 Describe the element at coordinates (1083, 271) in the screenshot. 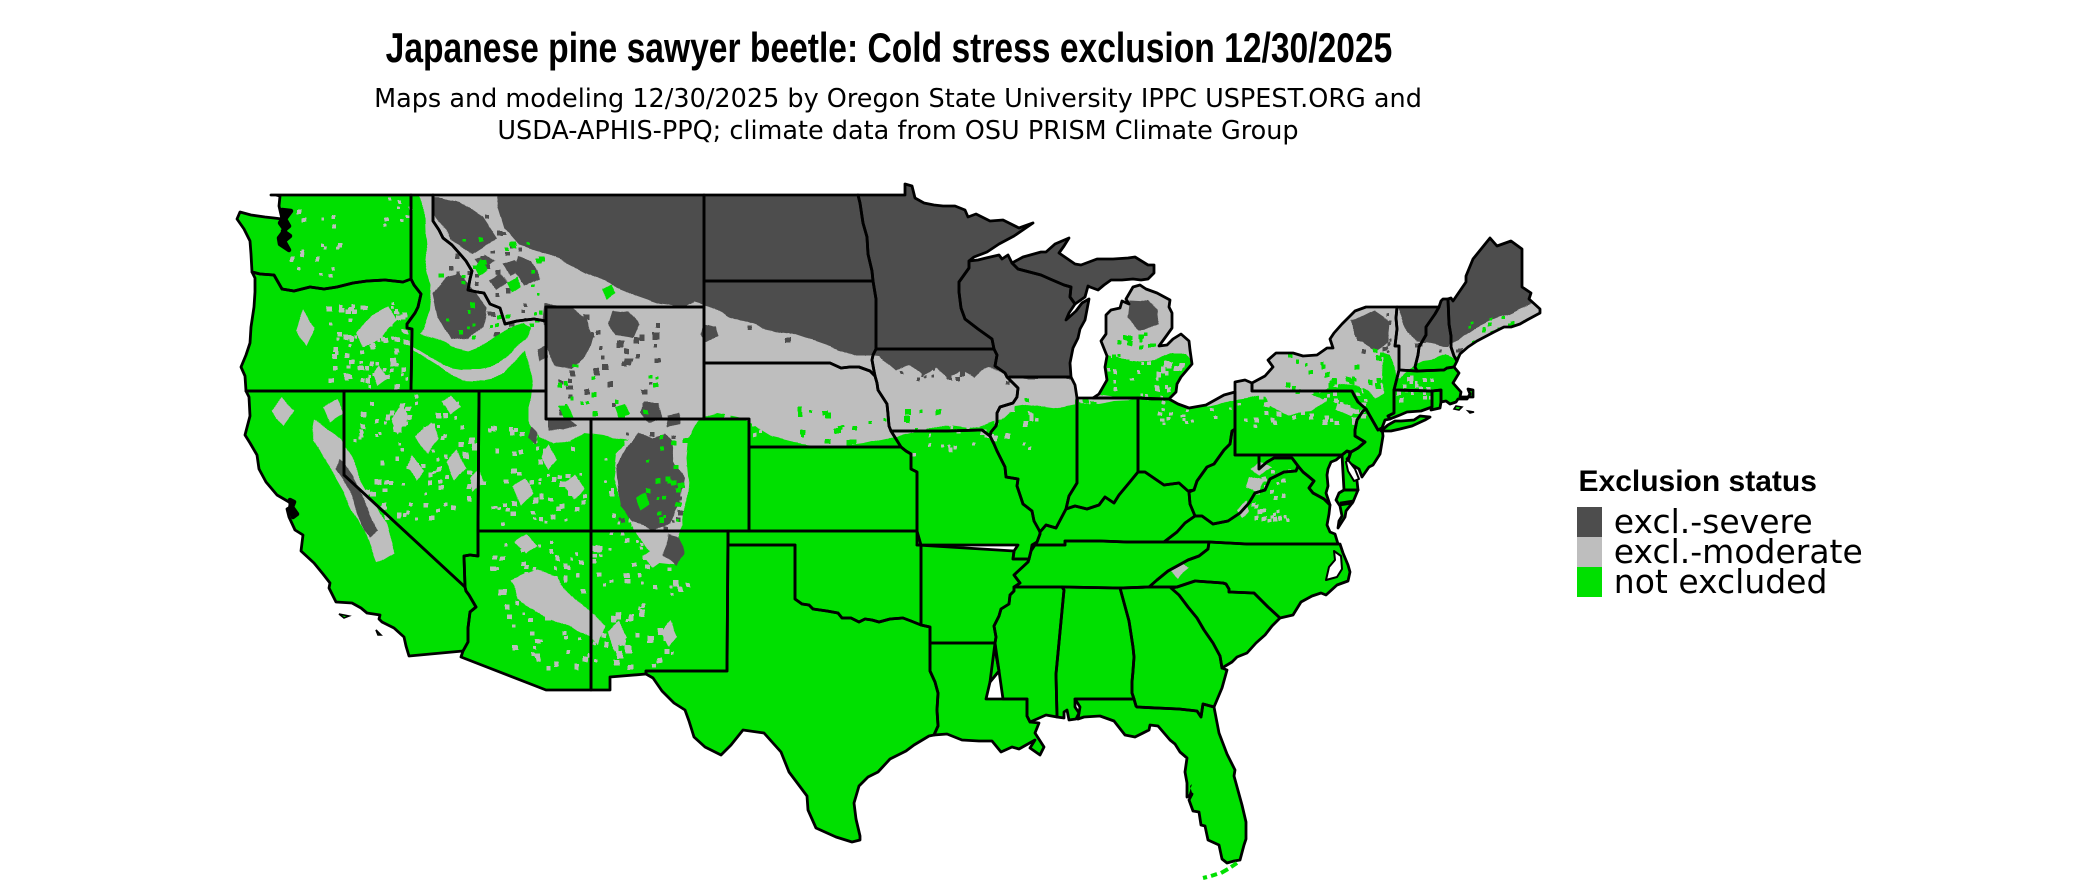

I see `state-michigan-upper` at that location.